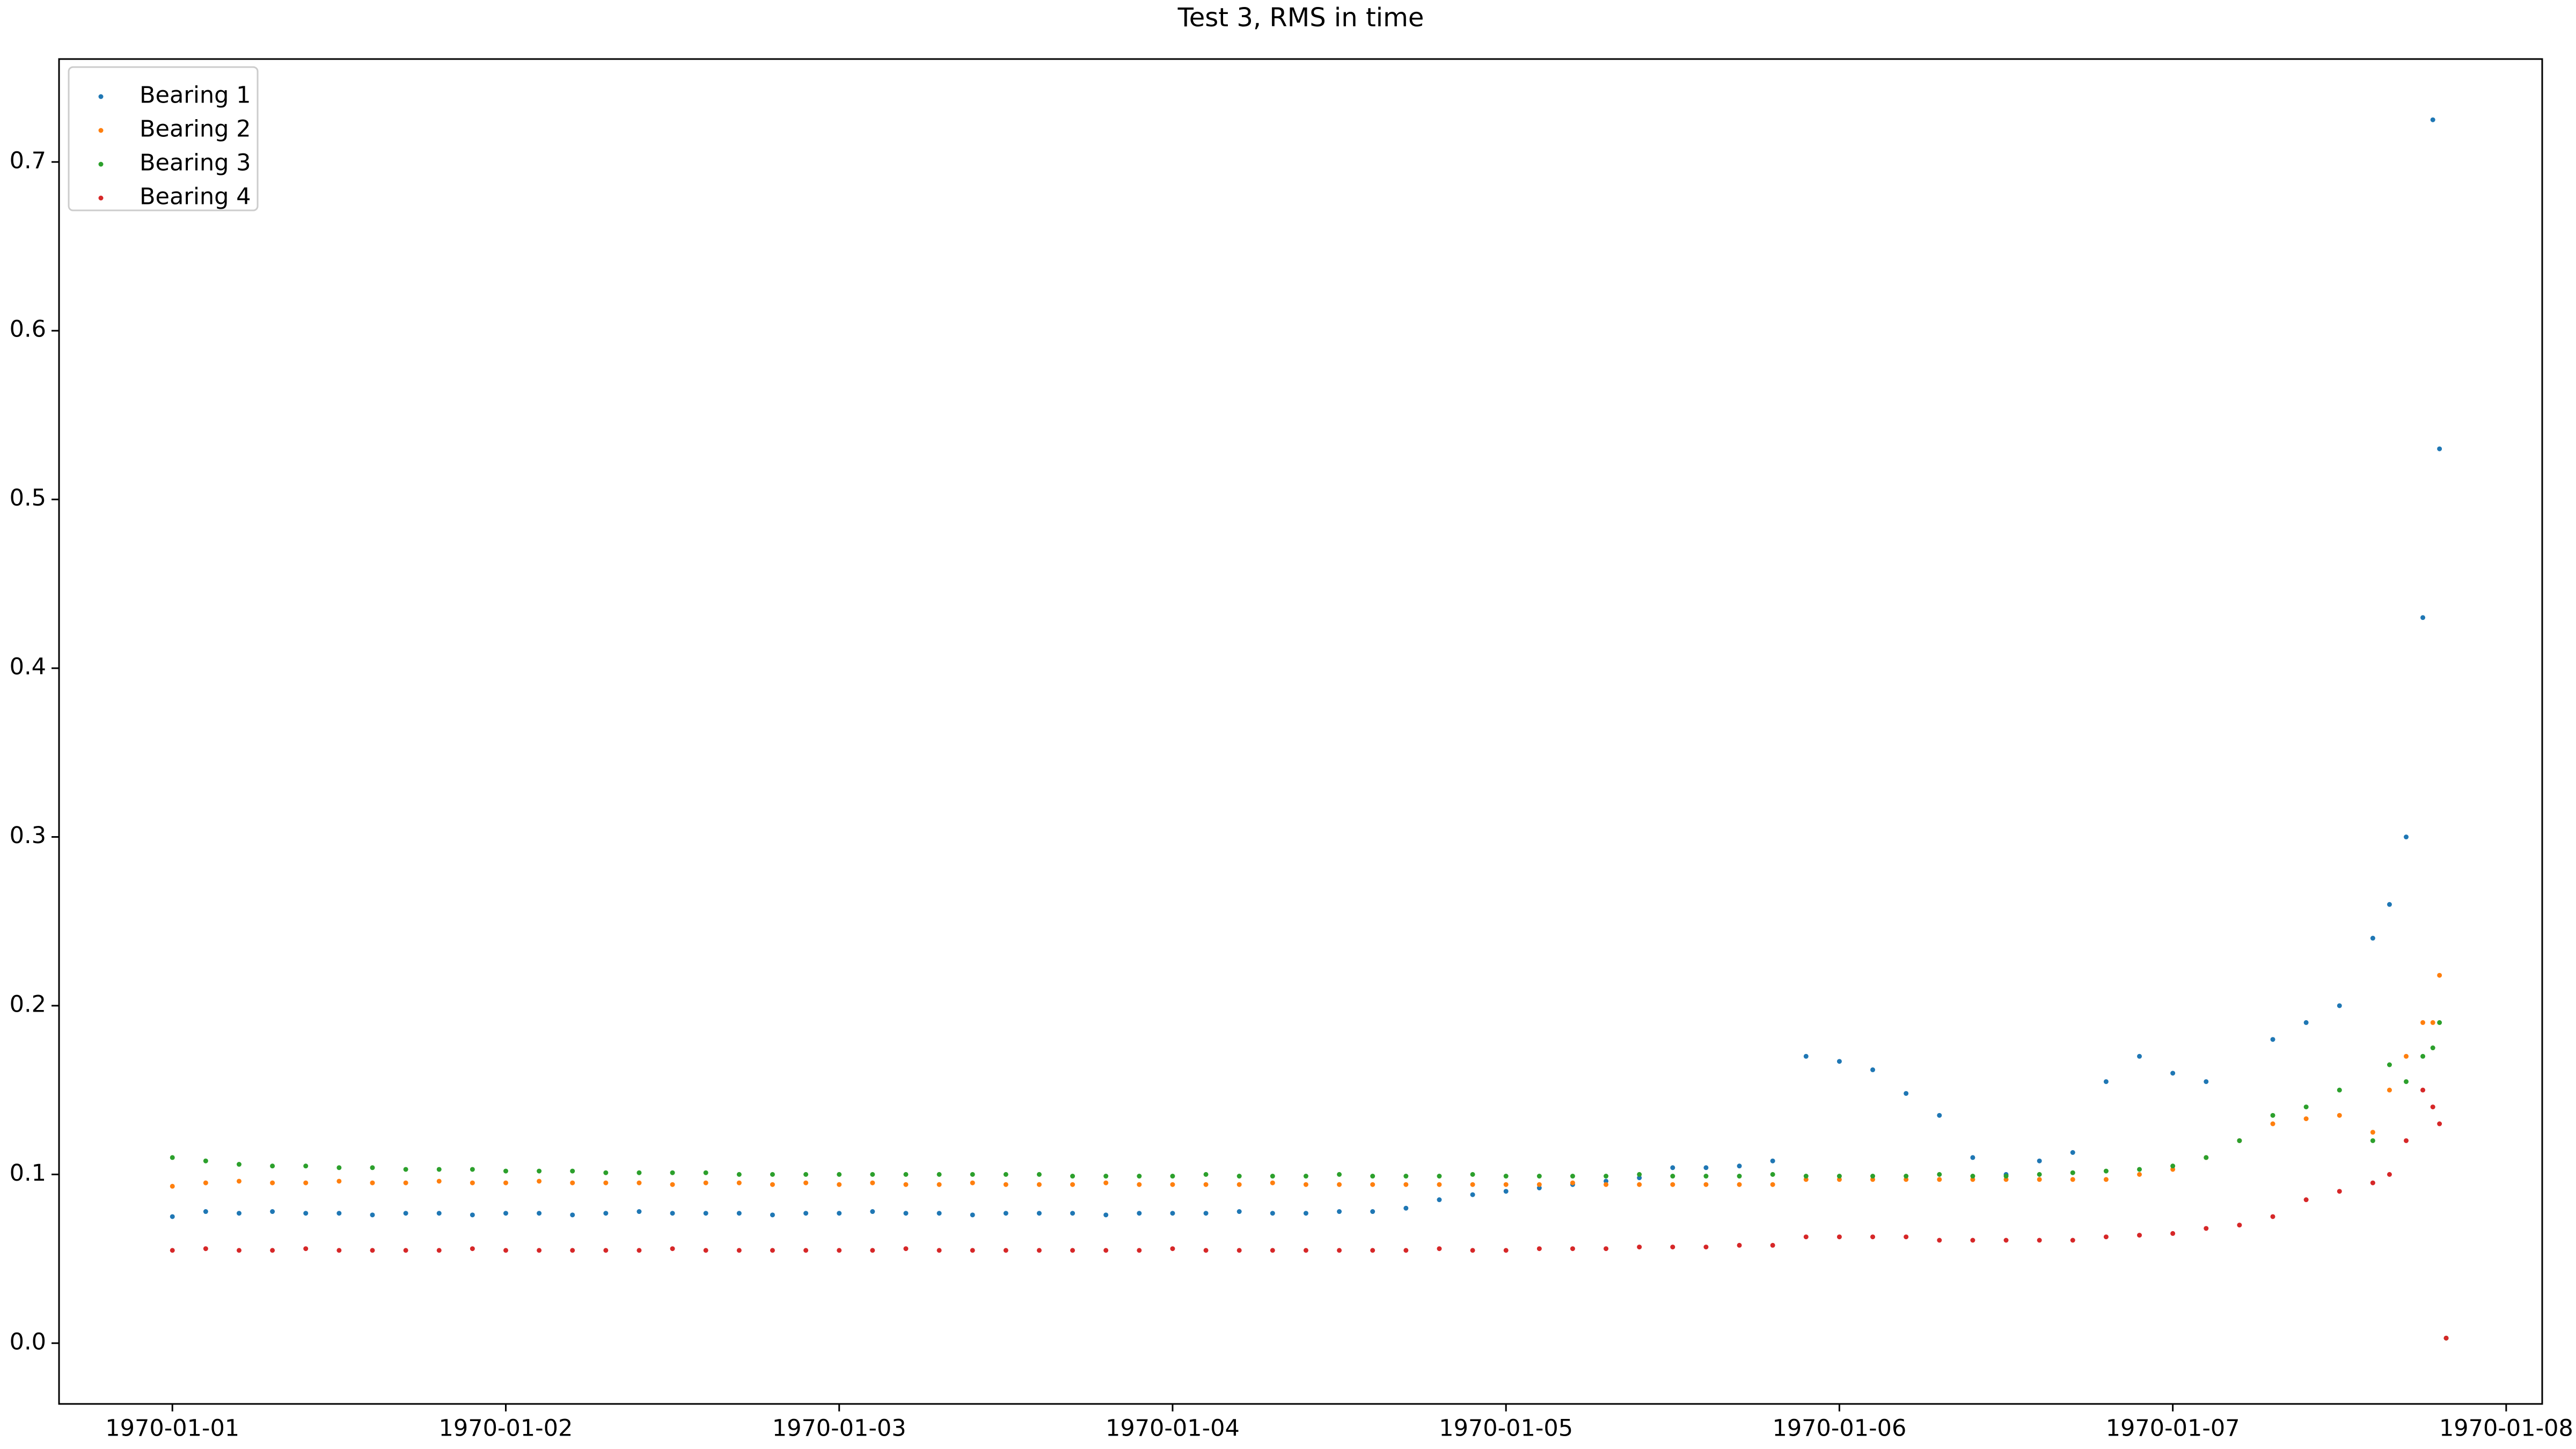  What do you see at coordinates (1300, 18) in the screenshot?
I see `chart-title: Test 3, RMS in time` at bounding box center [1300, 18].